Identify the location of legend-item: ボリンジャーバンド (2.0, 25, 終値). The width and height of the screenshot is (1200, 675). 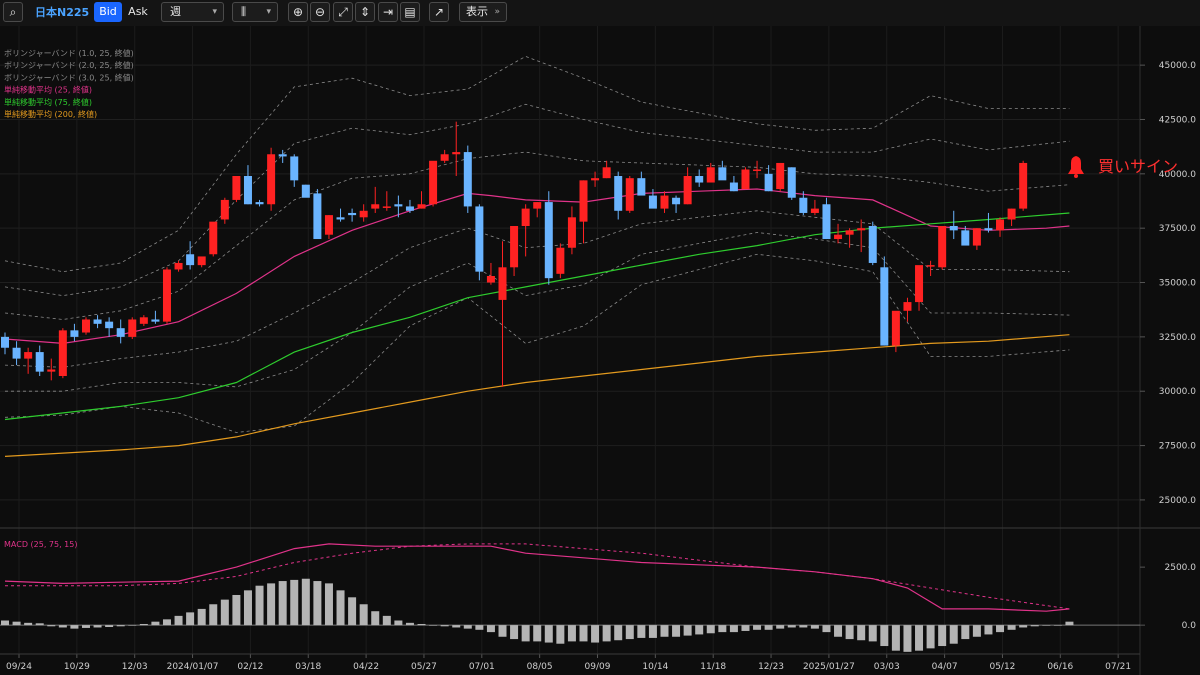
(69, 65).